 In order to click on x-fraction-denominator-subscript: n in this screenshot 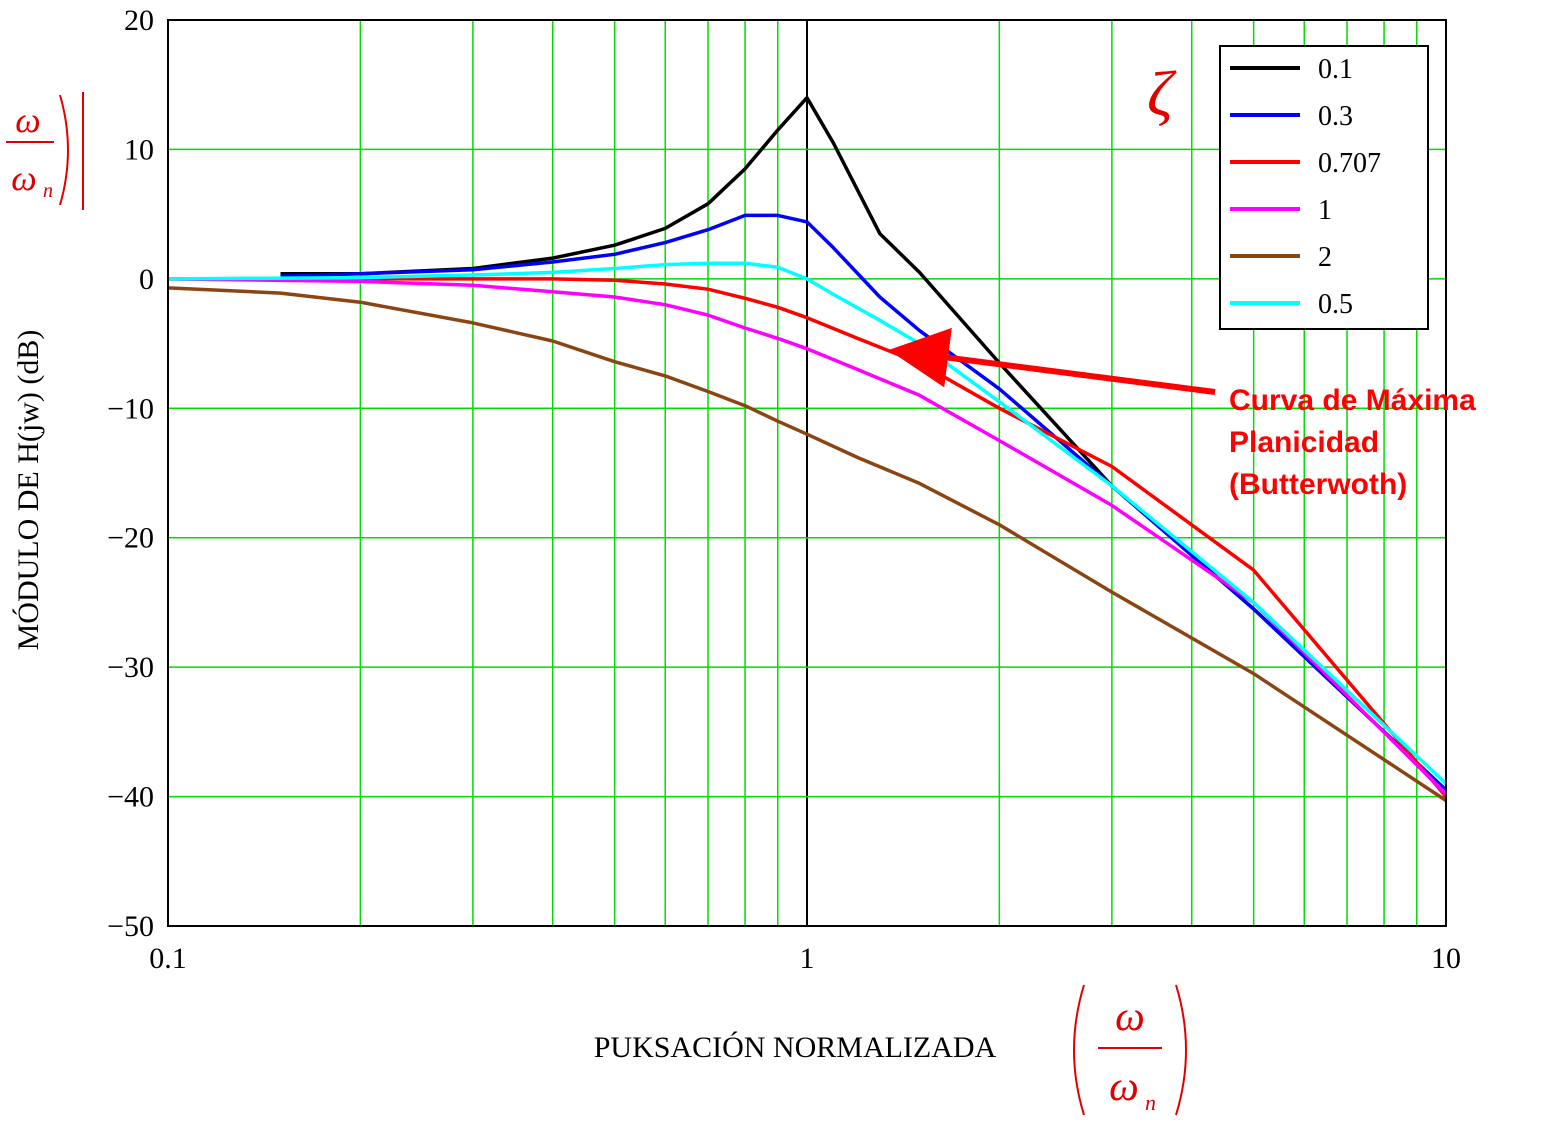, I will do `click(1150, 1102)`.